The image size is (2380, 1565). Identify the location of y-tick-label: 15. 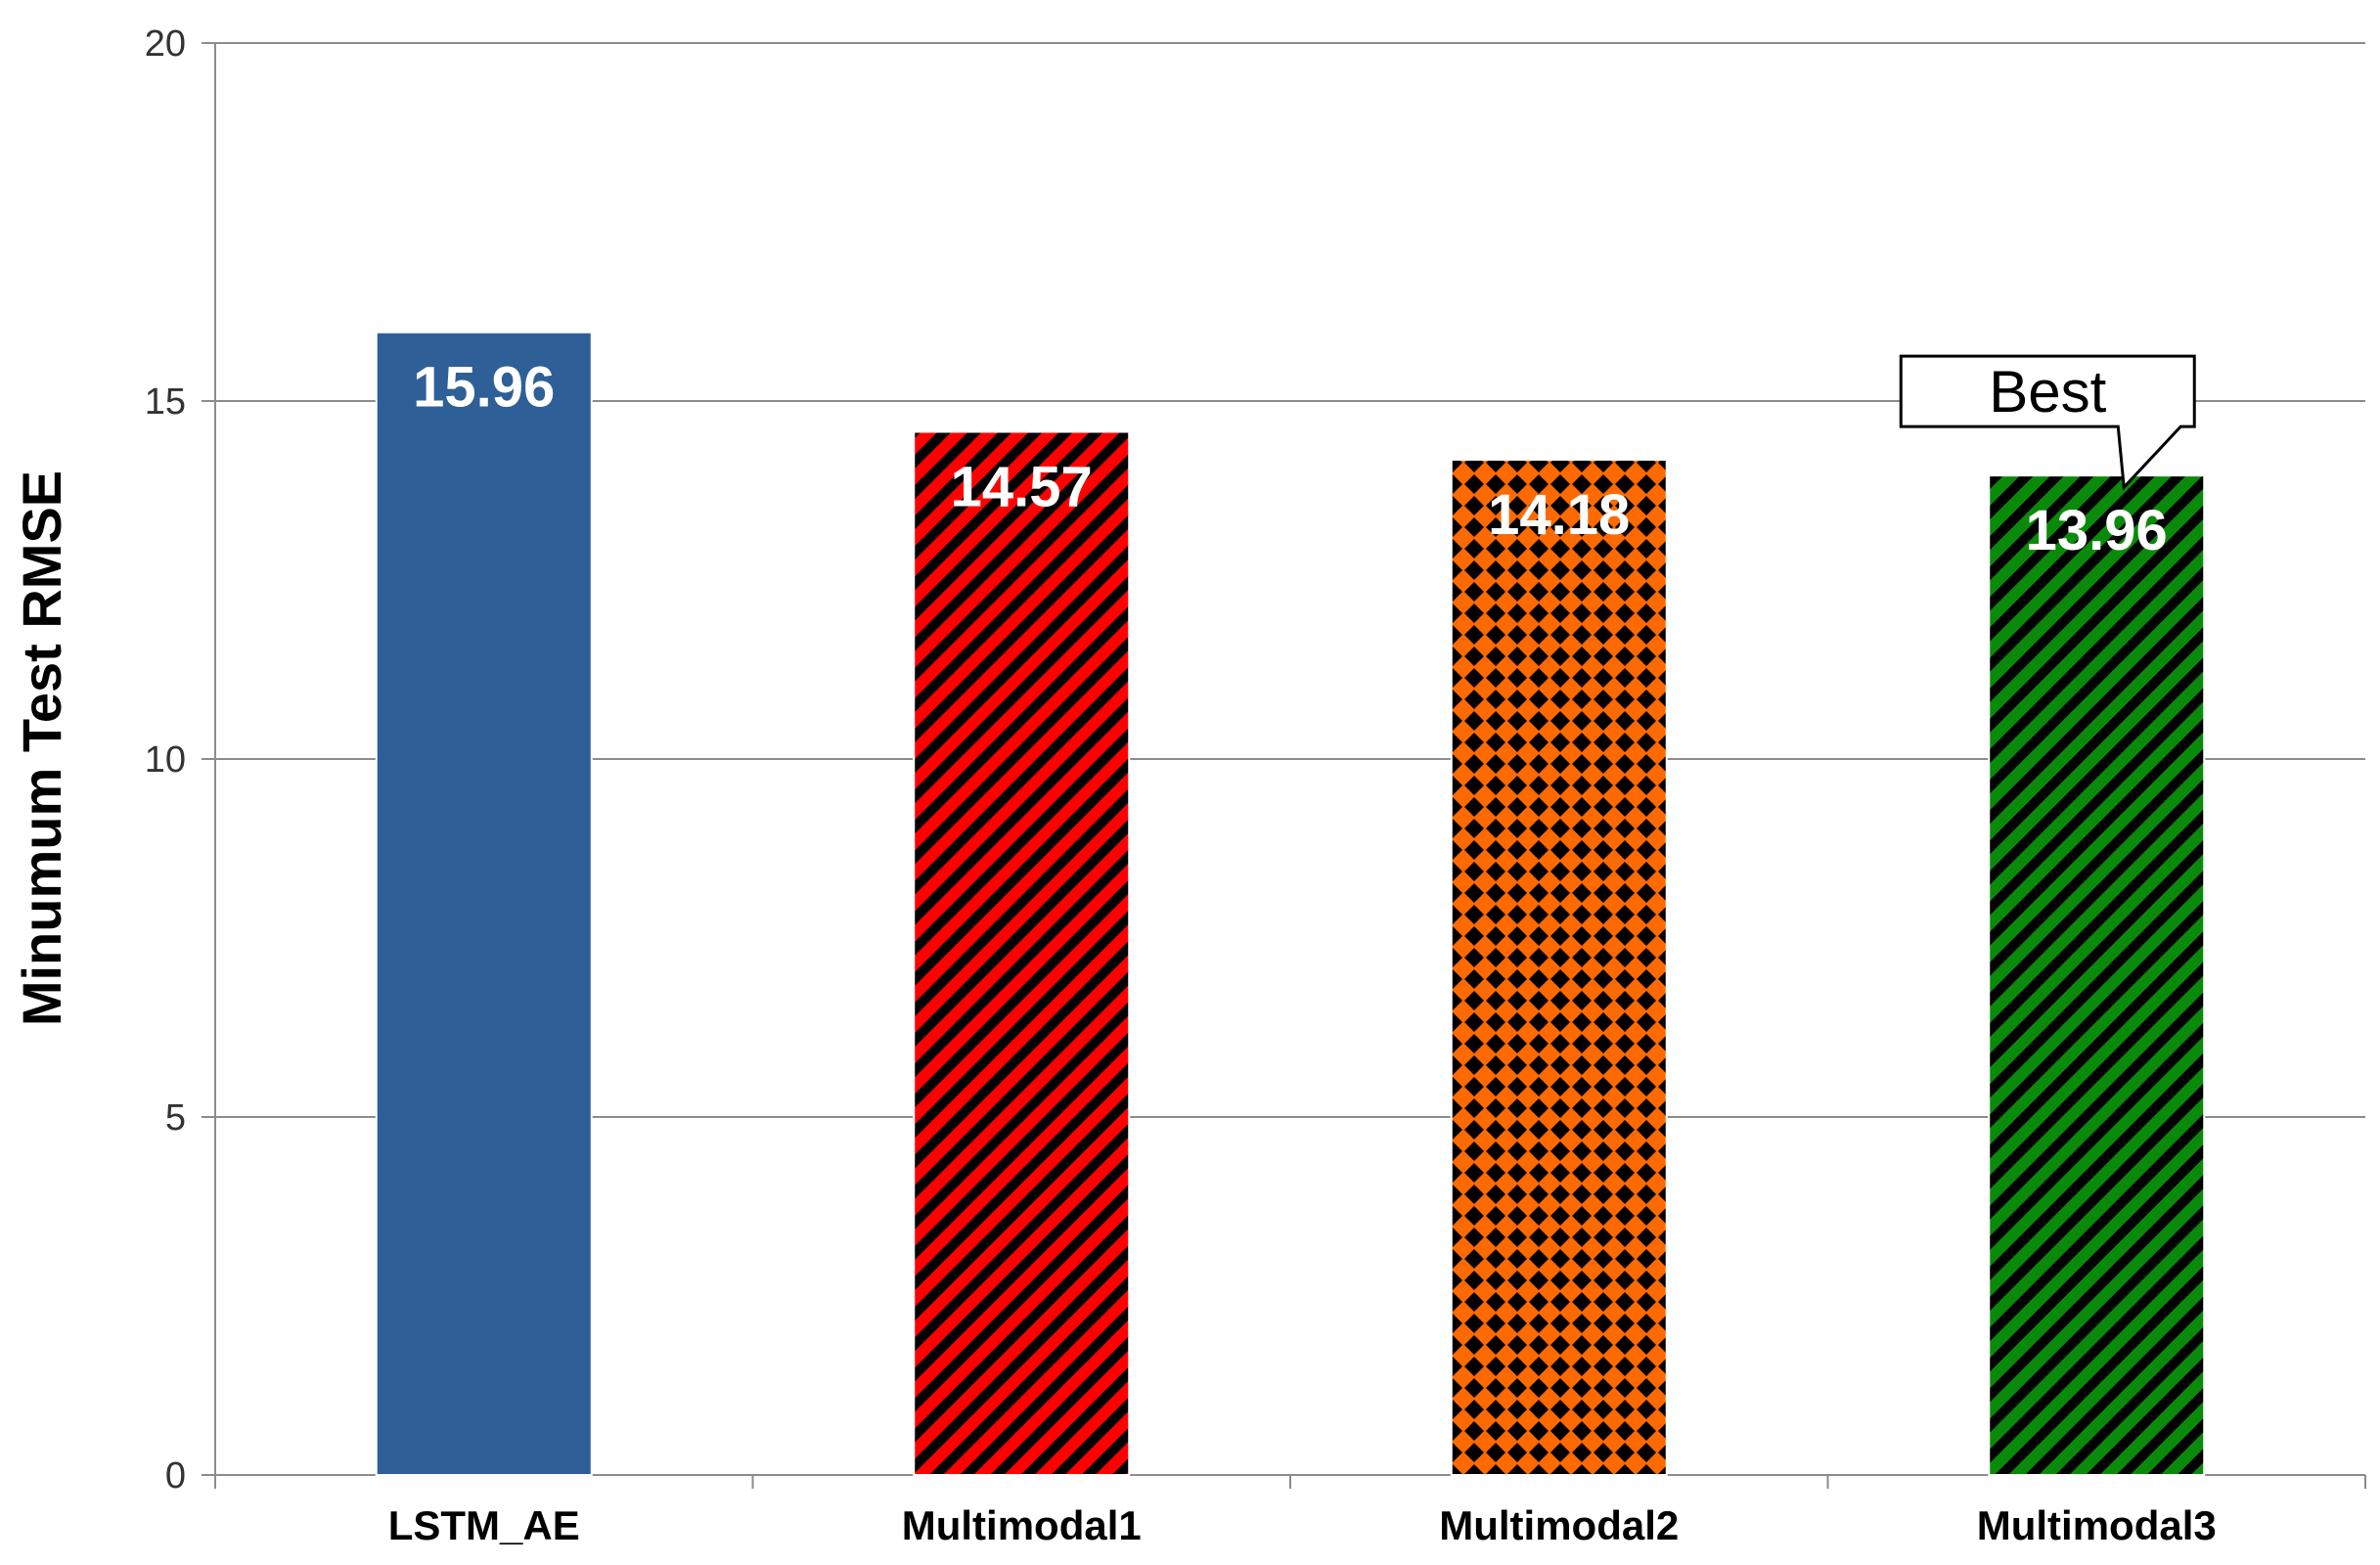
(165, 402).